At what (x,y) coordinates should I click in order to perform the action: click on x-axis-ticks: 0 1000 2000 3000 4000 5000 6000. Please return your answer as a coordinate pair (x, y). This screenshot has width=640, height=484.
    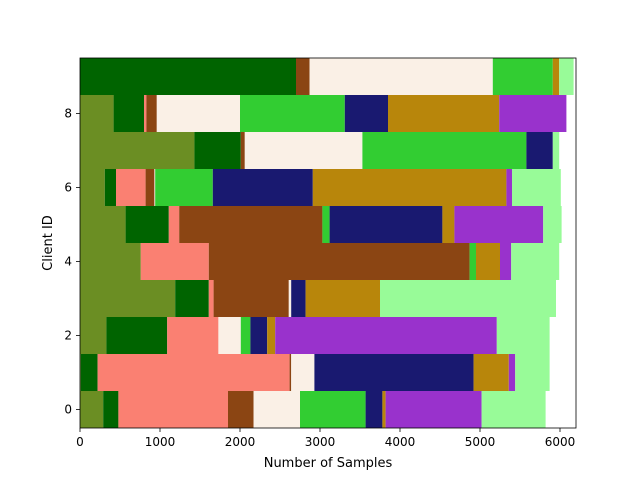
    Looking at the image, I should click on (325, 438).